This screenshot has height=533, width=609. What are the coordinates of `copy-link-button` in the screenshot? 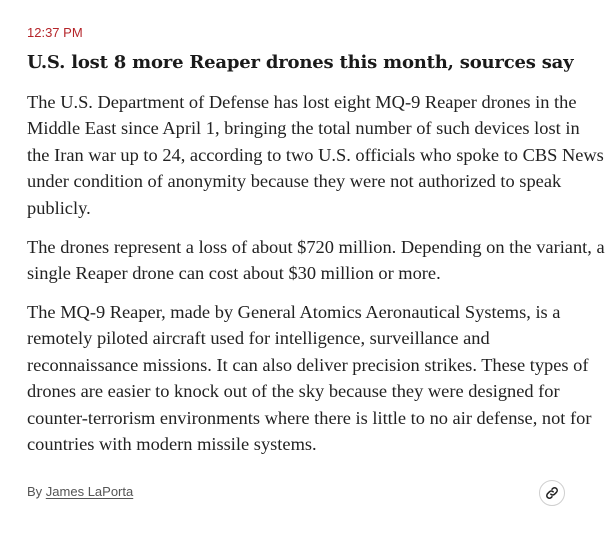 It's located at (552, 493).